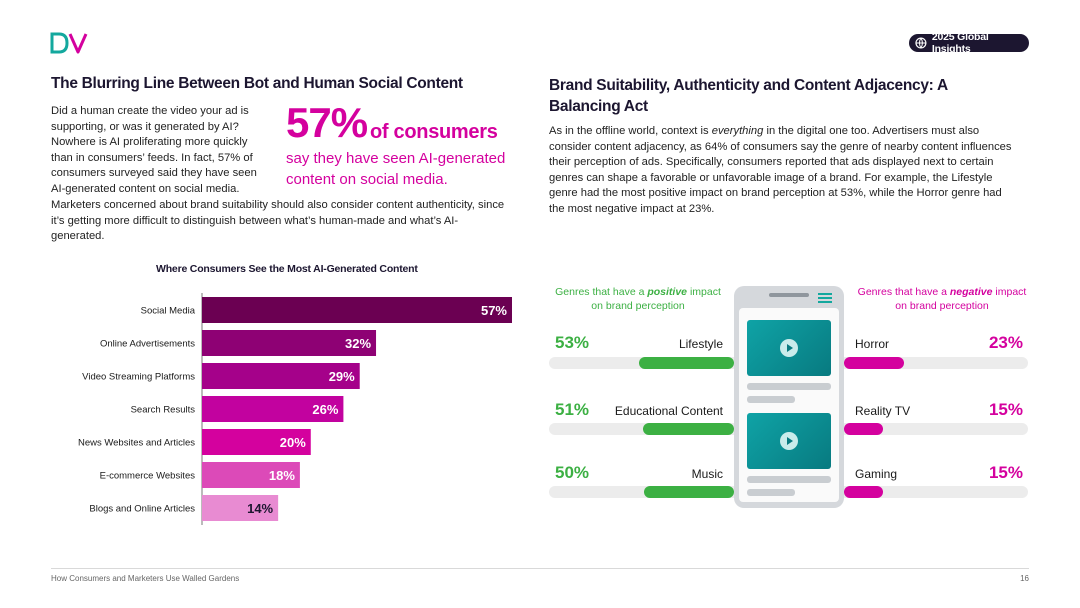 The image size is (1080, 608). I want to click on stat-suffix: of consumers, so click(434, 132).